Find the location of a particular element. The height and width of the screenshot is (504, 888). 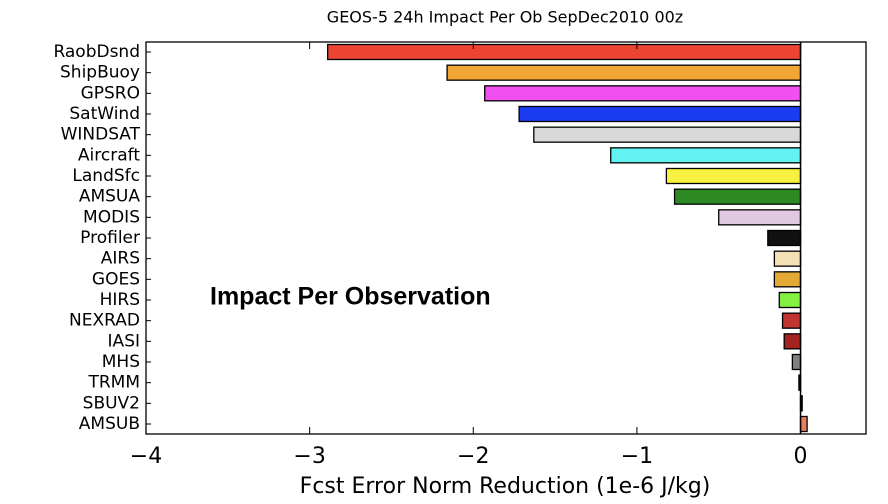

y-tick-label: Profiler is located at coordinates (110, 238).